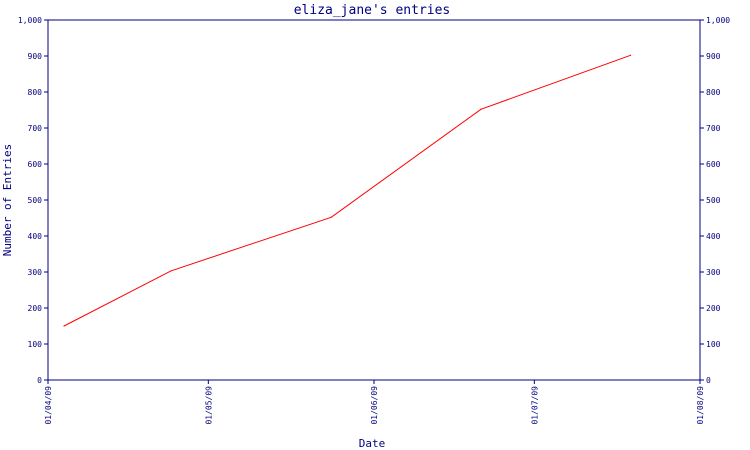  Describe the element at coordinates (713, 56) in the screenshot. I see `y-tick-label-right: 900` at that location.